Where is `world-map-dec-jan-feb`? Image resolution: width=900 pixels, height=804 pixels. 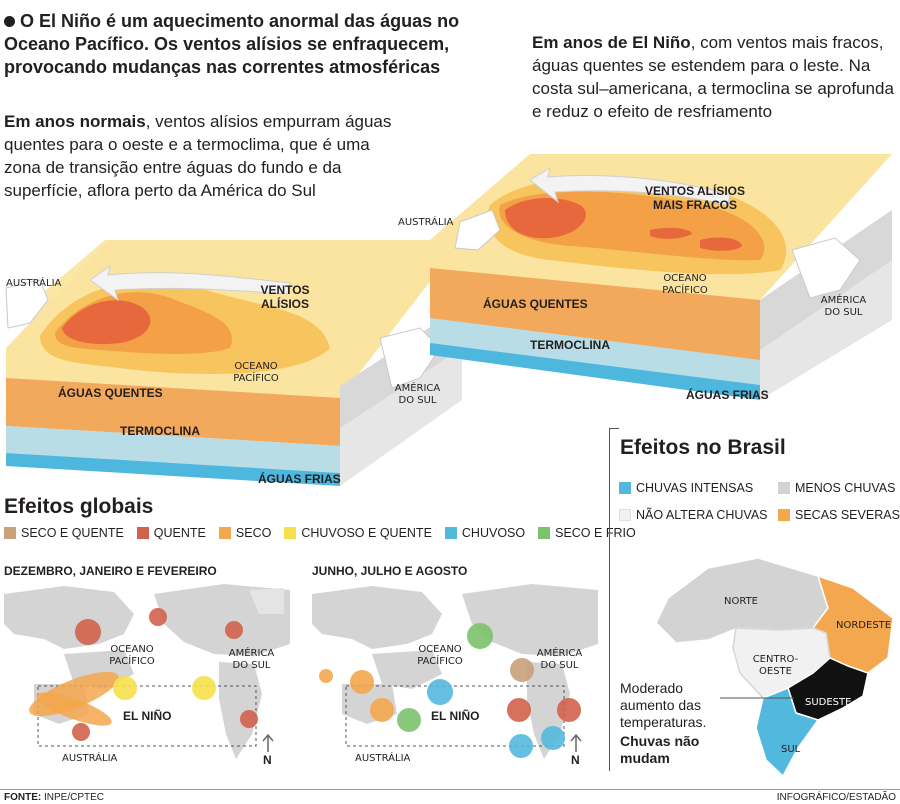 world-map-dec-jan-feb is located at coordinates (147, 671).